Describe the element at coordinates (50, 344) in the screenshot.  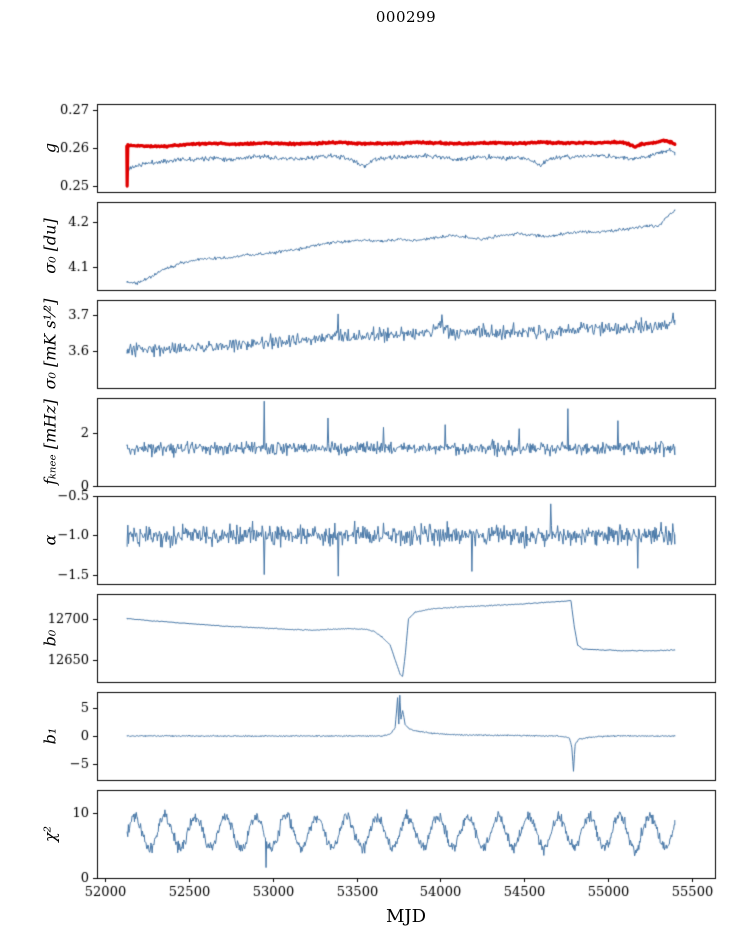
I see `ylabel-sigma0-mks: σ₀ [mK s¹⁄²]` at that location.